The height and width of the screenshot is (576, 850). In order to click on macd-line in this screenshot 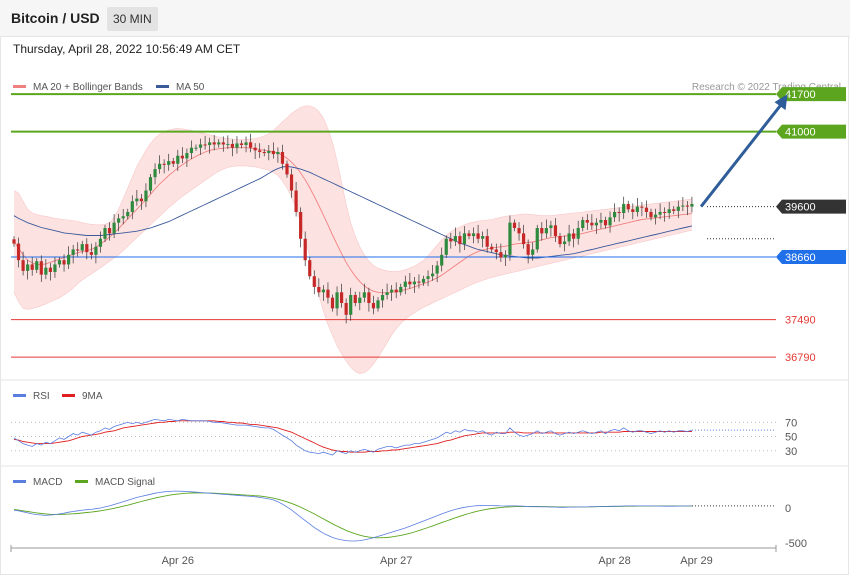, I will do `click(352, 516)`.